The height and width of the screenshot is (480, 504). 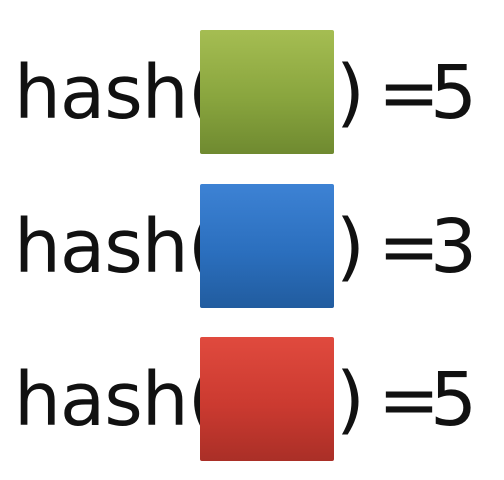 I want to click on blue-input-block, so click(x=267, y=246).